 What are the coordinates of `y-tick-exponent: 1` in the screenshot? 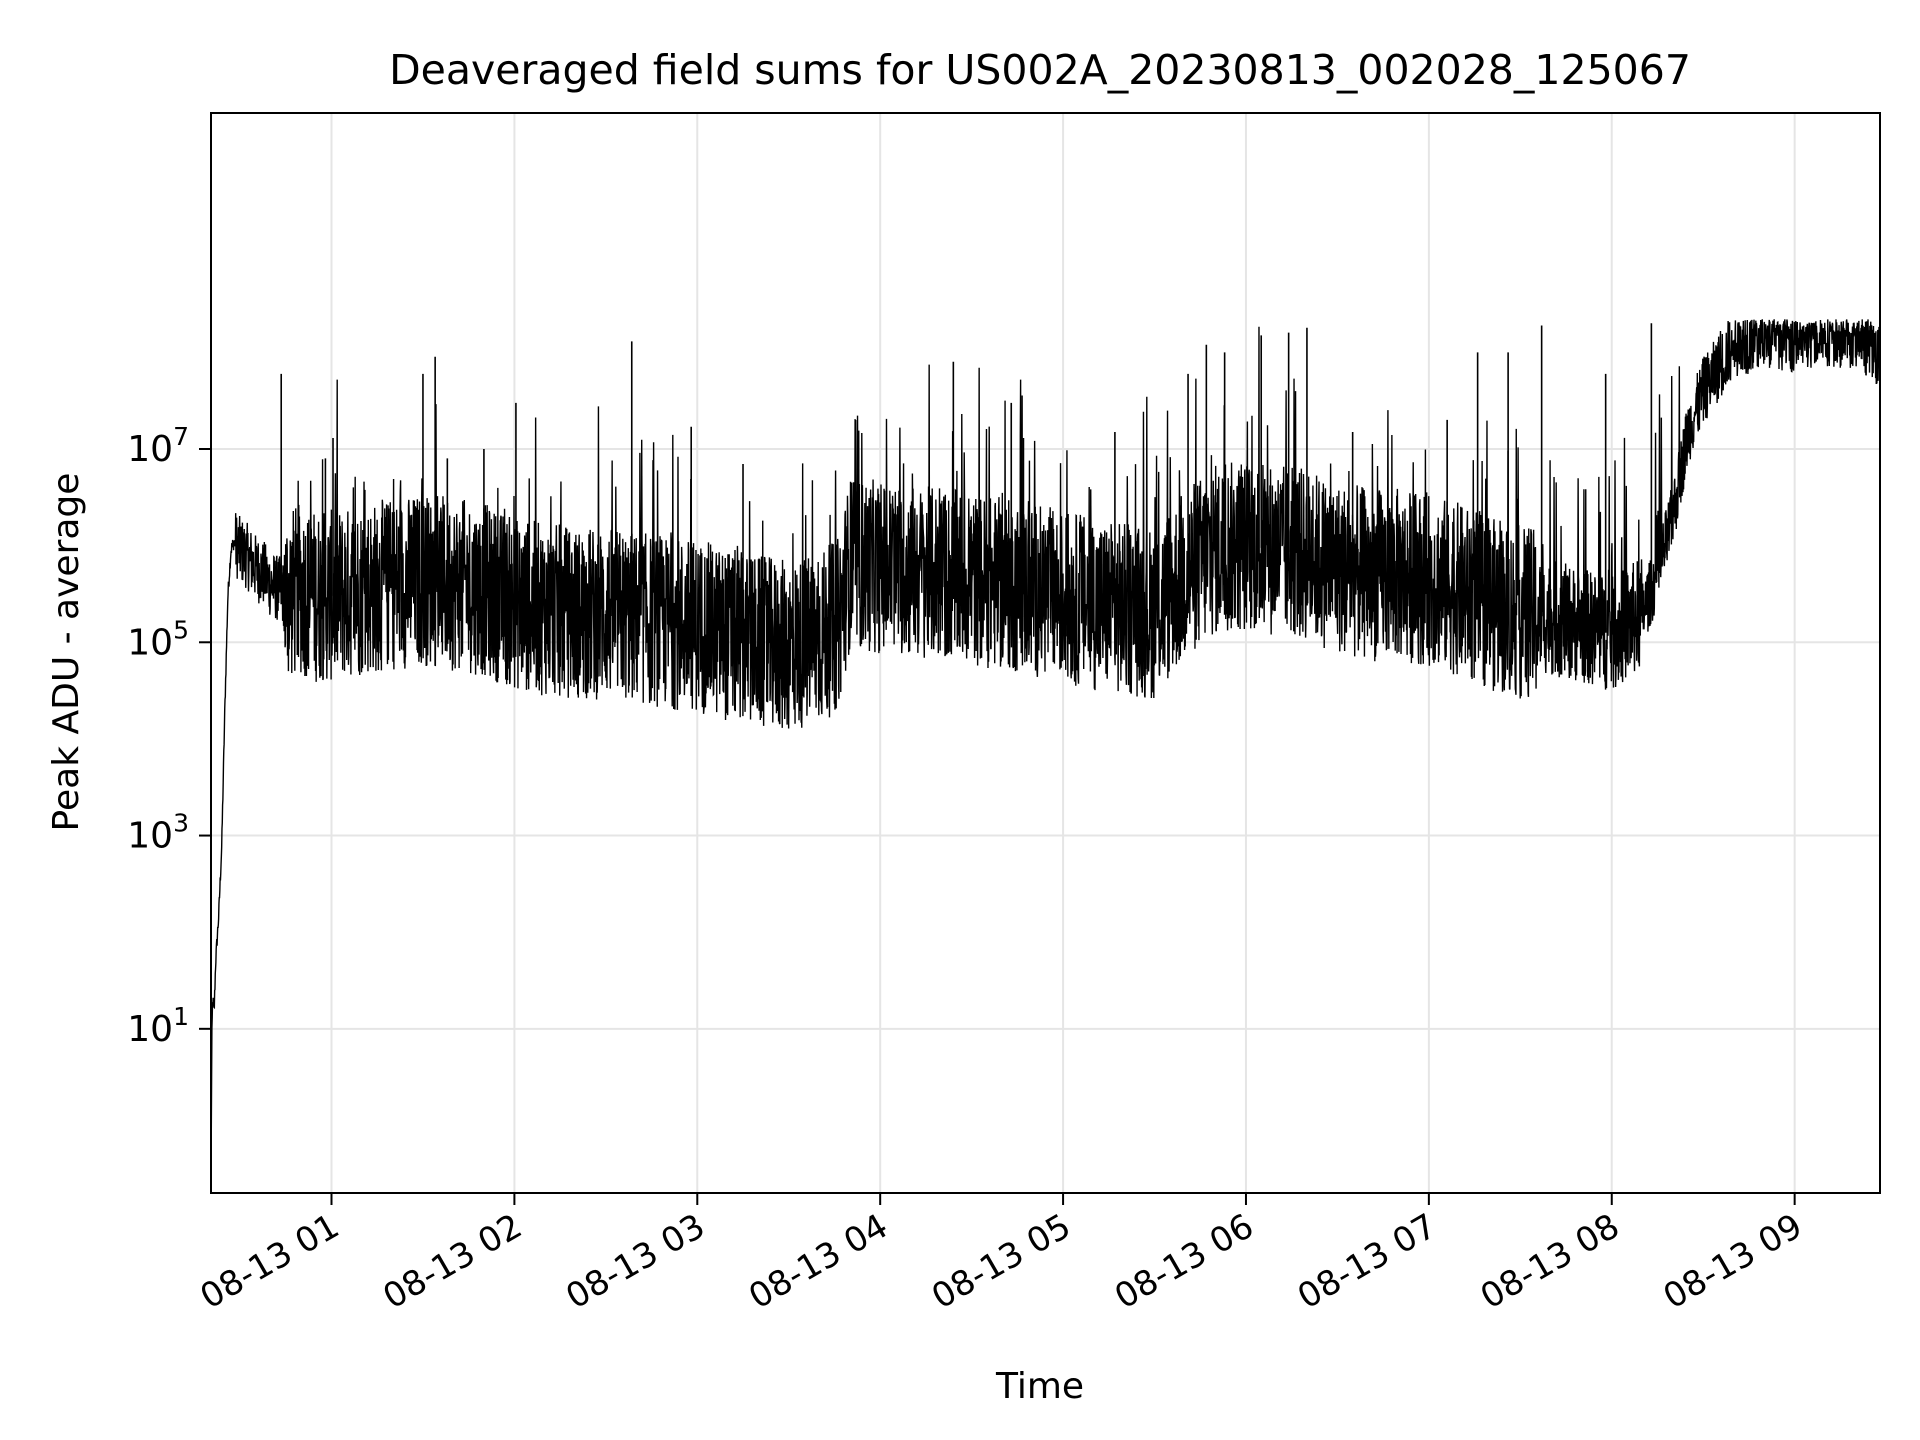 It's located at (181, 1016).